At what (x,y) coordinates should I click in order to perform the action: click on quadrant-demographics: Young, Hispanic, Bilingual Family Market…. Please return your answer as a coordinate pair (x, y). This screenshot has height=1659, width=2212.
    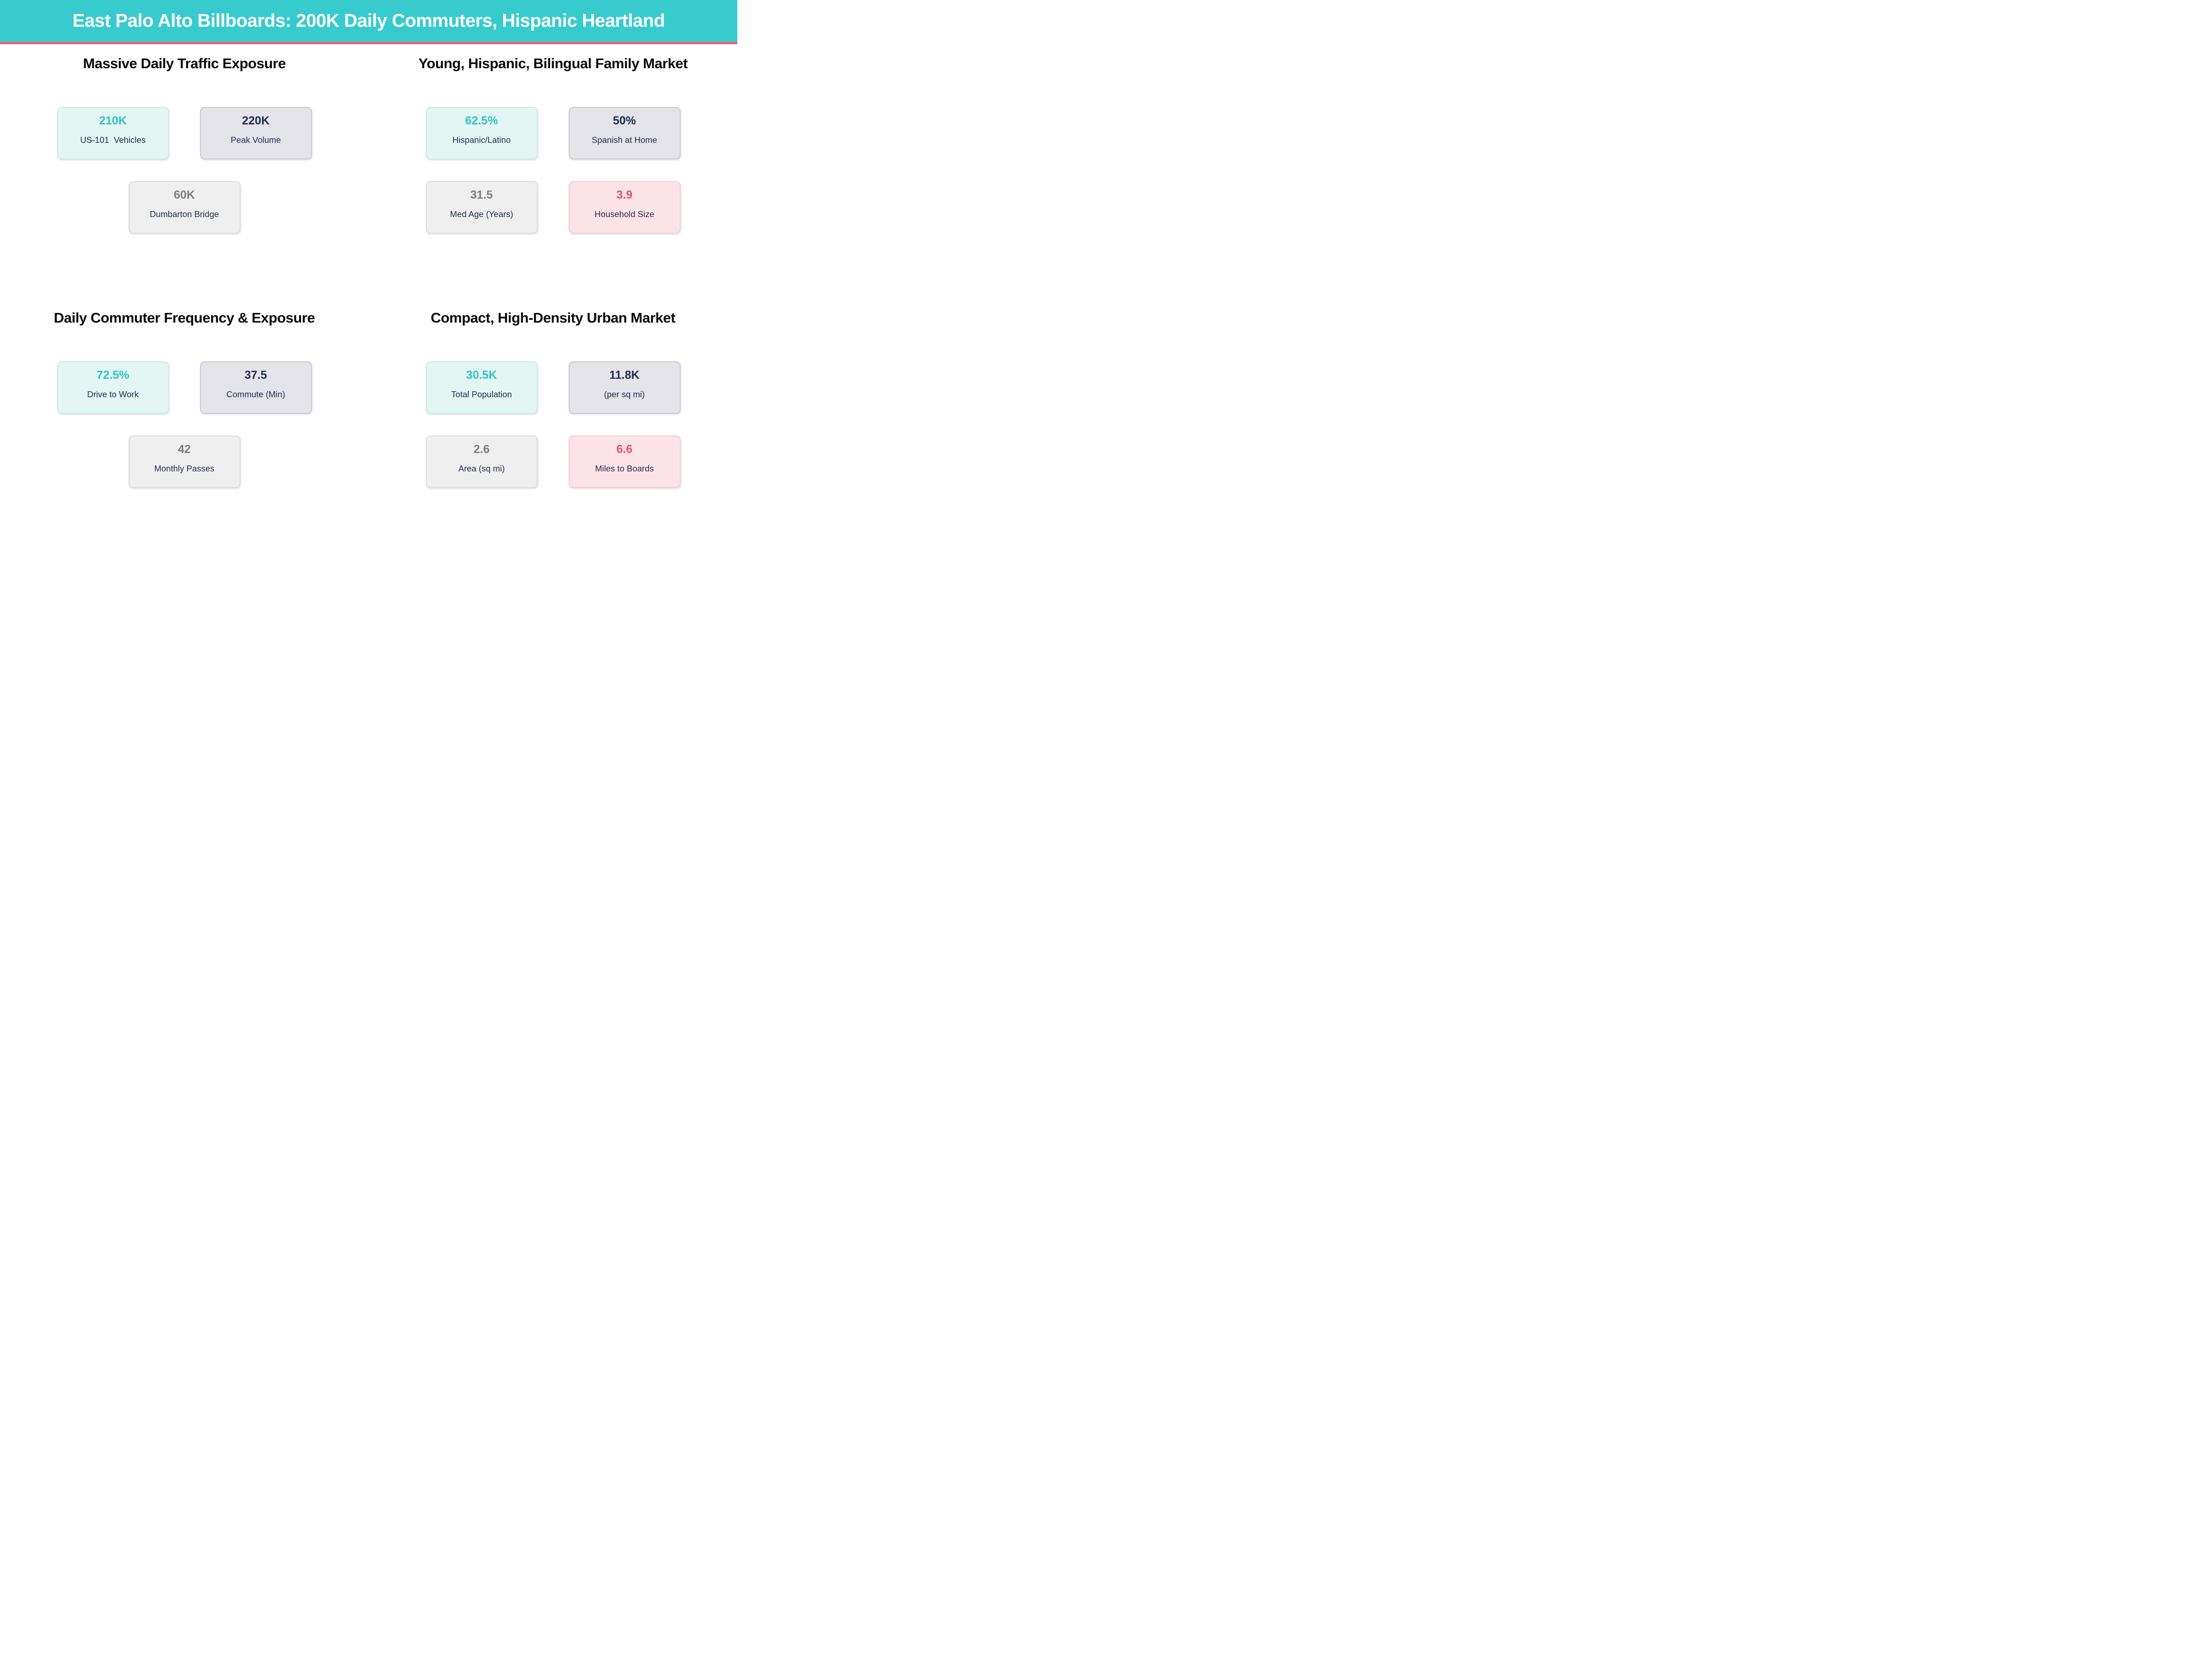
    Looking at the image, I should click on (553, 171).